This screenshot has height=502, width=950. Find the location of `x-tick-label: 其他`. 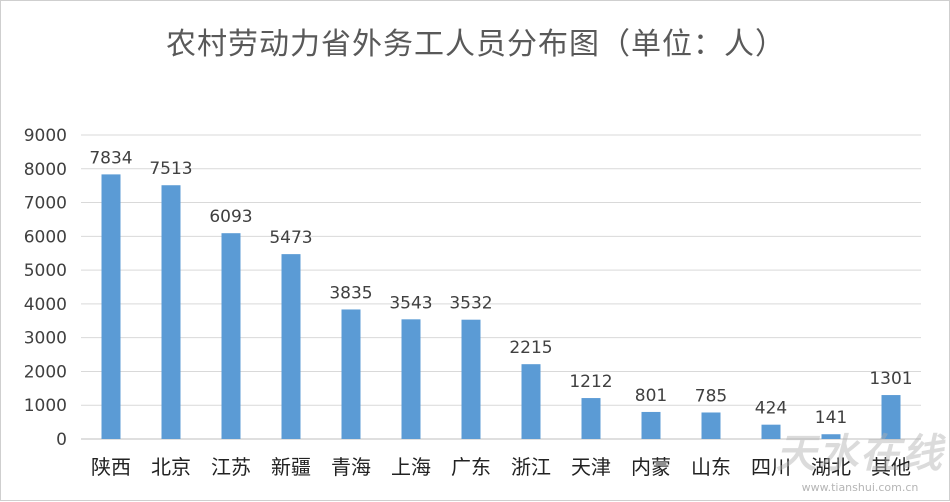

x-tick-label: 其他 is located at coordinates (891, 467).